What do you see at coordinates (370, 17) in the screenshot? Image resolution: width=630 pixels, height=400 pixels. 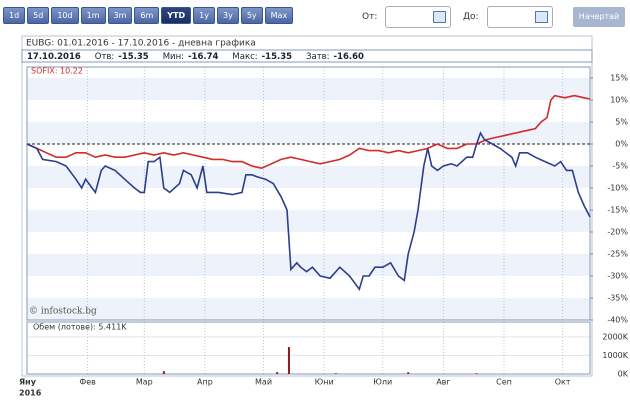 I see `from-label: От:` at bounding box center [370, 17].